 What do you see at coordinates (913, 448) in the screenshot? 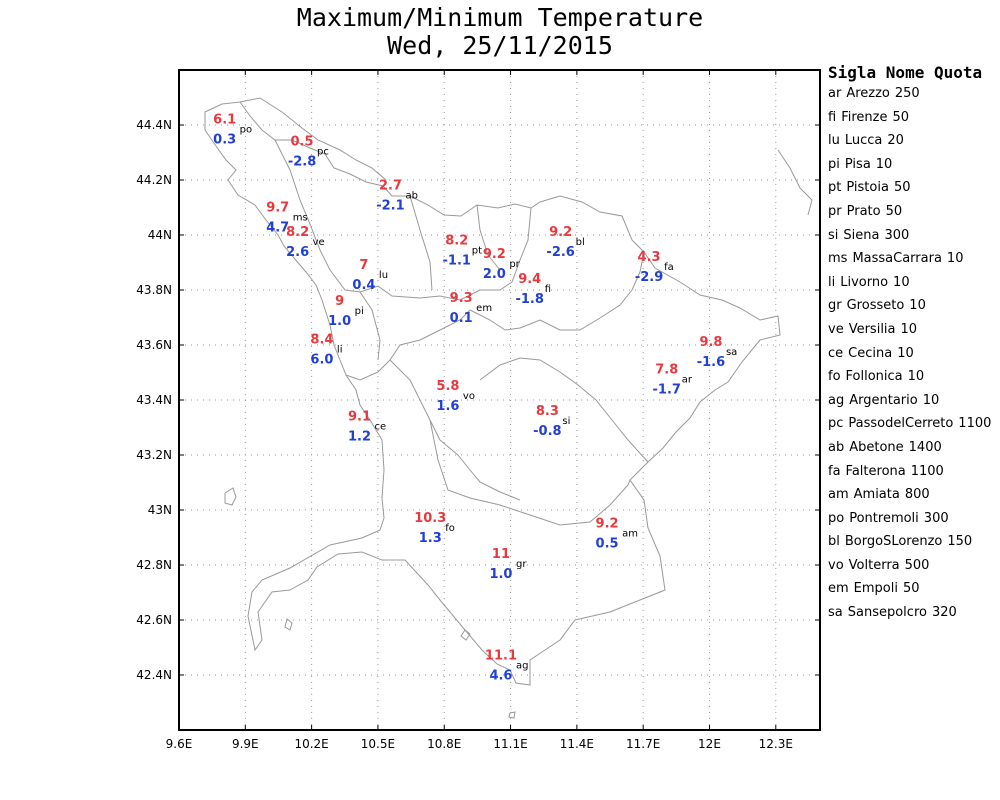
I see `legend-row: ab Abetone 1400` at bounding box center [913, 448].